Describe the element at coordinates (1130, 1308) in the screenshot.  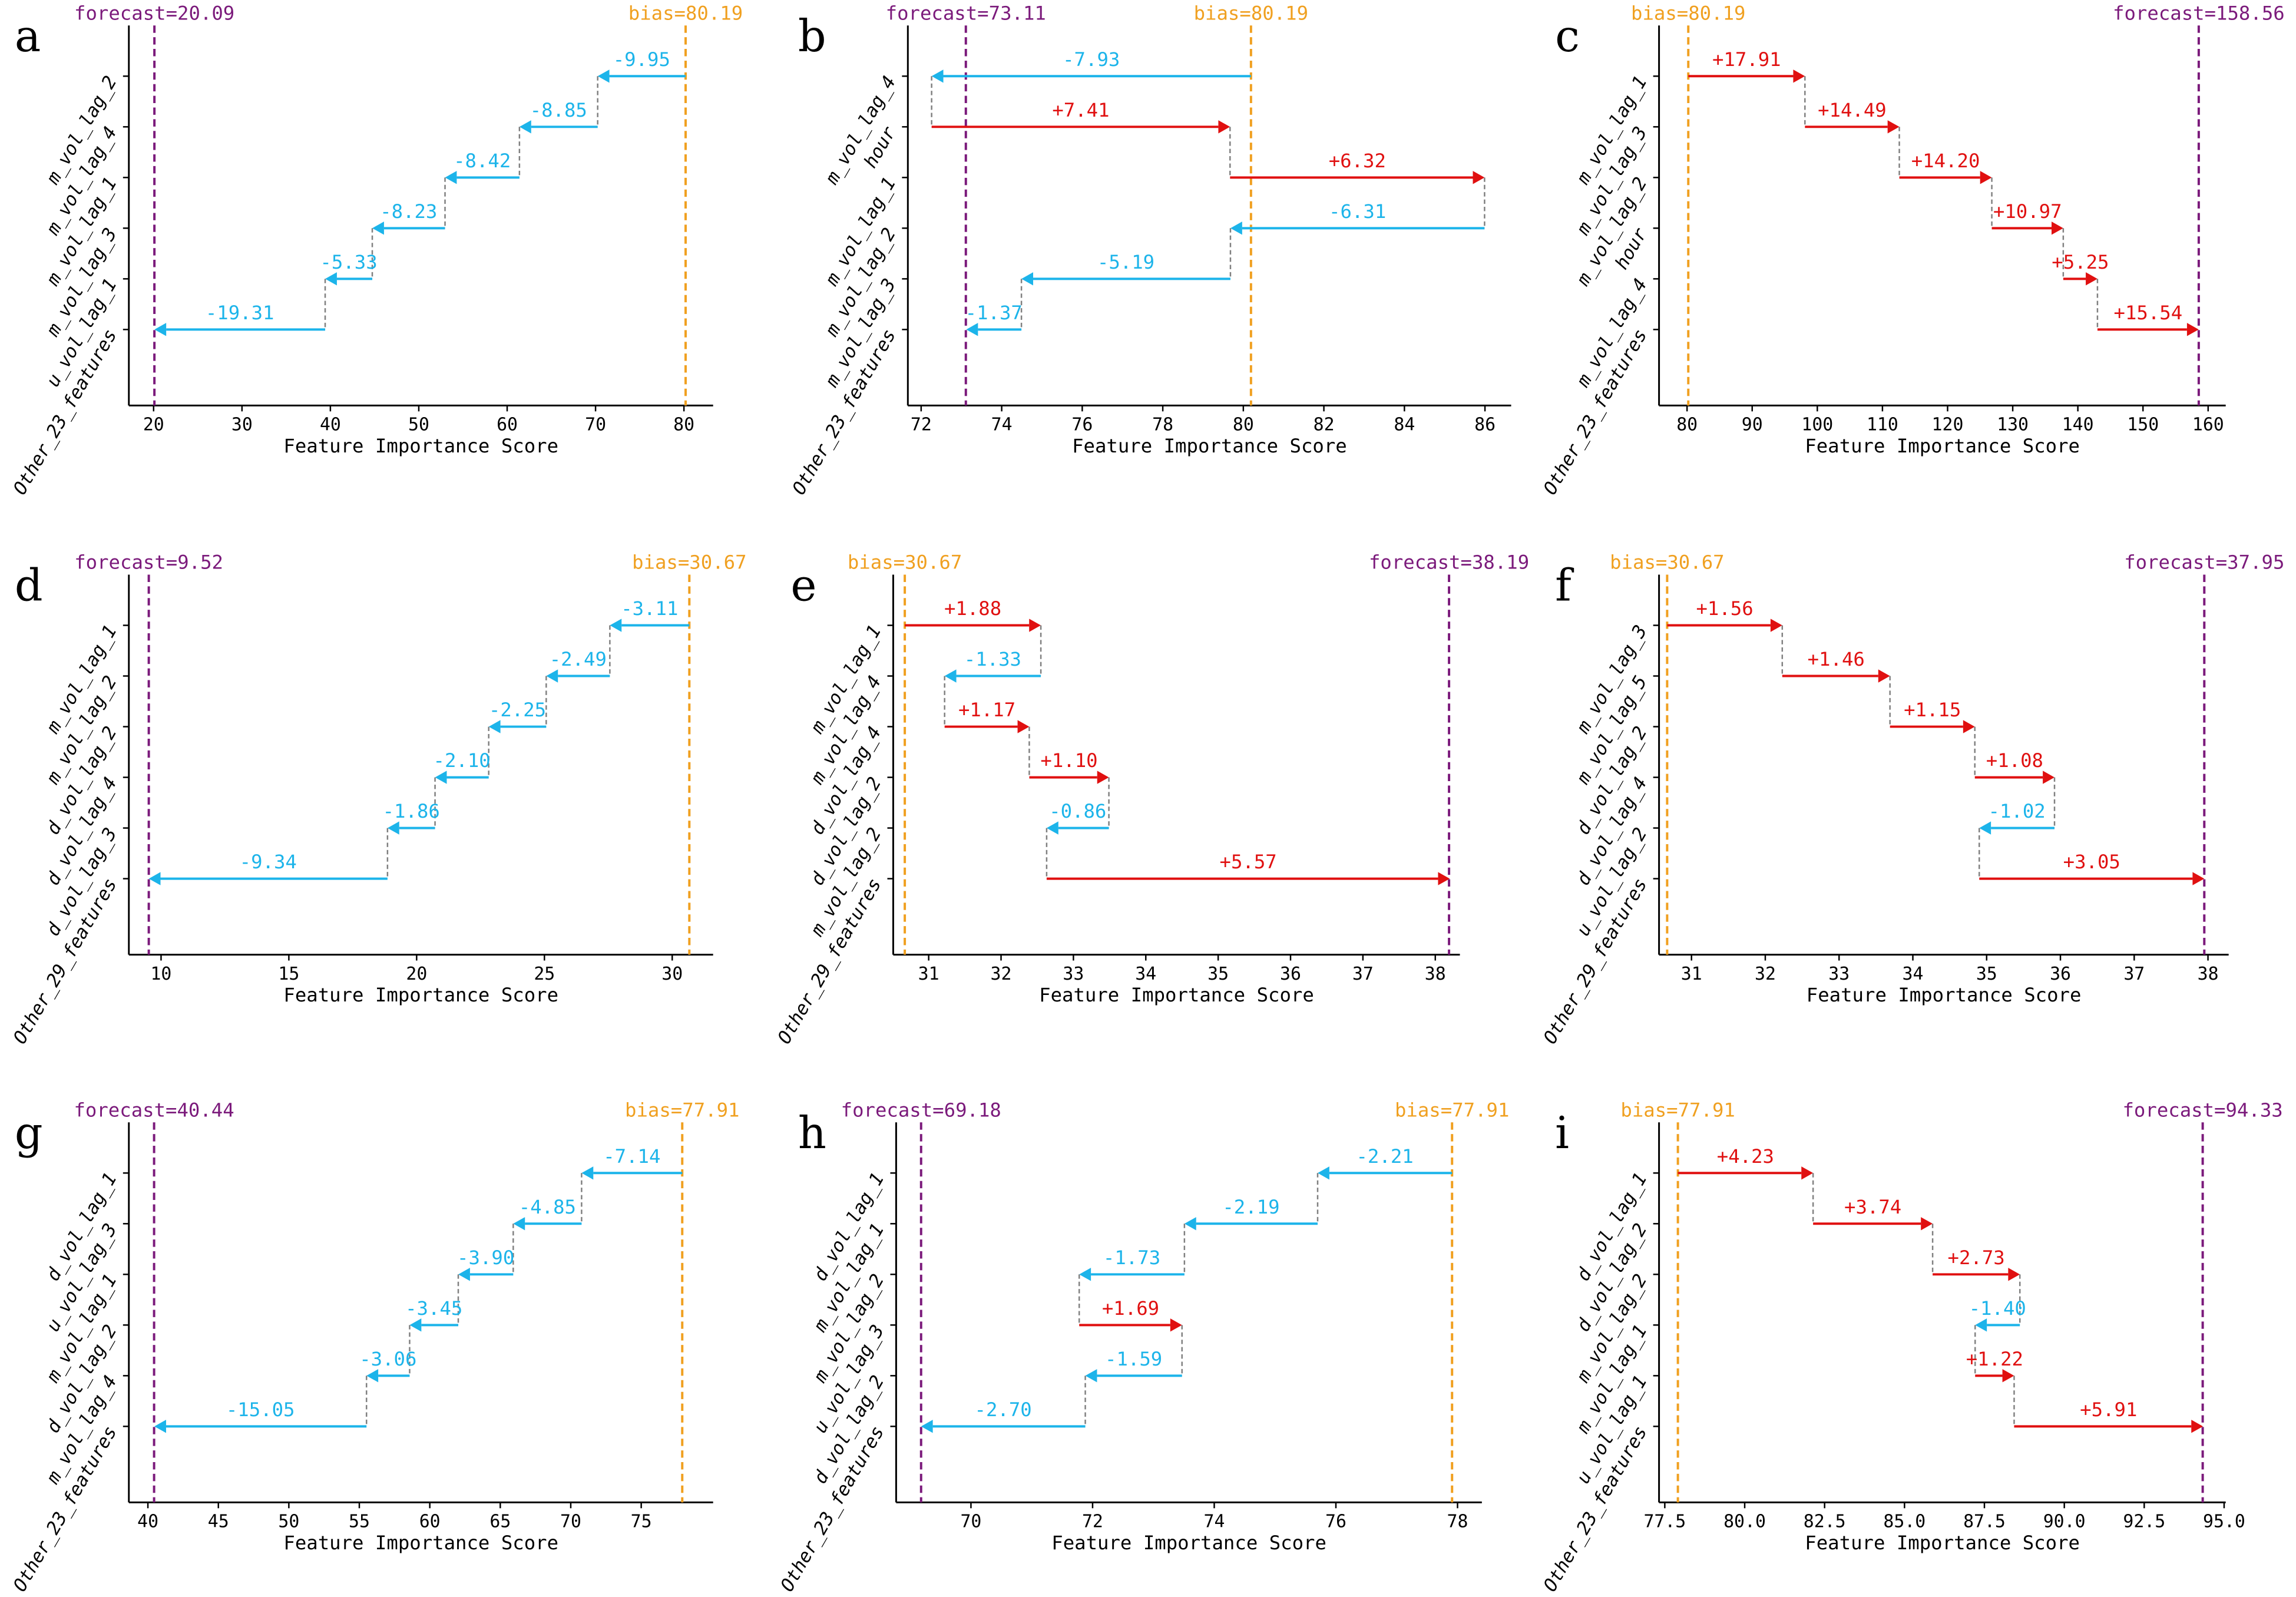
I see `contribution-value-label: +1.69` at that location.